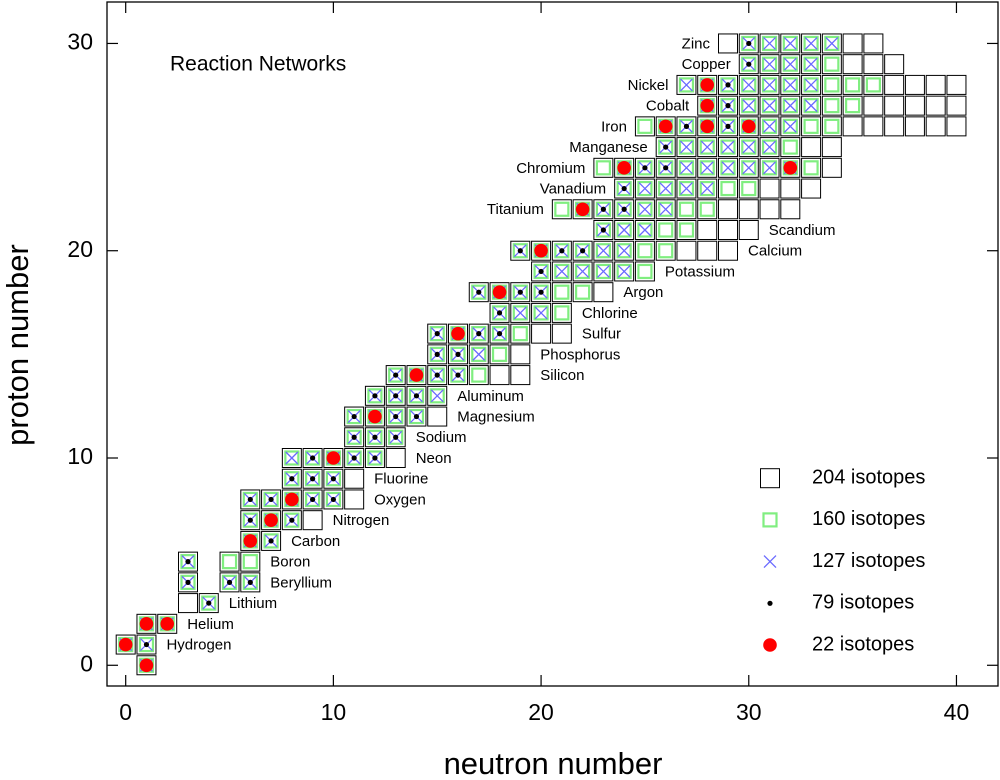 This screenshot has width=1000, height=780. I want to click on element-label: Chromium, so click(550, 168).